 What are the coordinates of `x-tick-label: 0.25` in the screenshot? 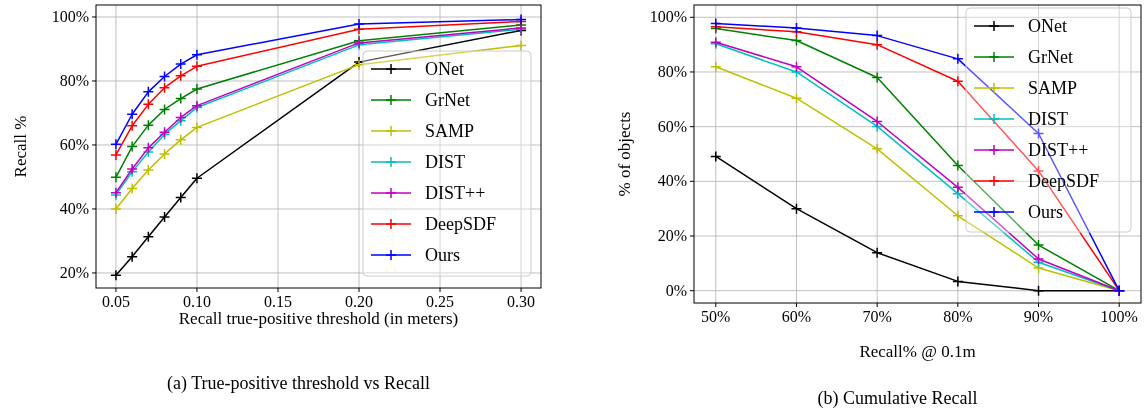 It's located at (440, 301).